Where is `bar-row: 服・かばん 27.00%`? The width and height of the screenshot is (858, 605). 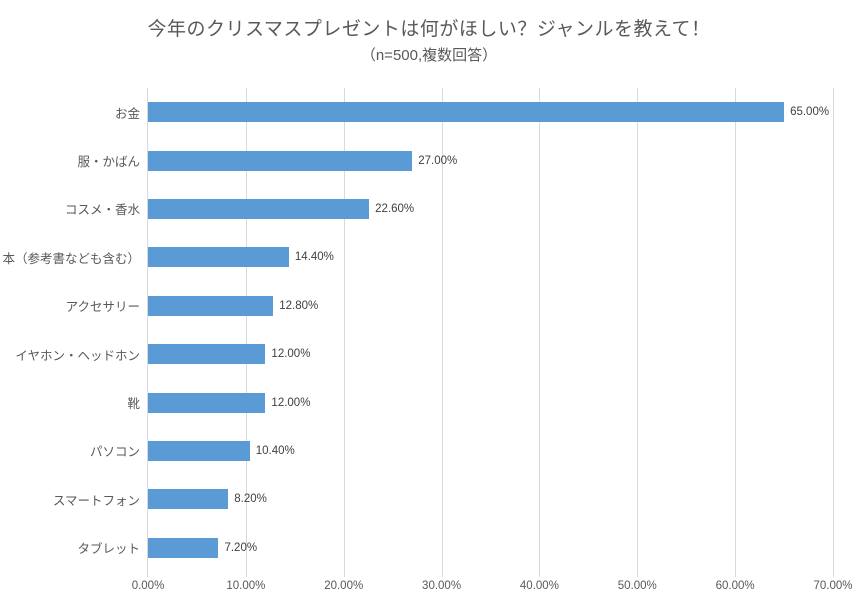 bar-row: 服・かばん 27.00% is located at coordinates (455, 160).